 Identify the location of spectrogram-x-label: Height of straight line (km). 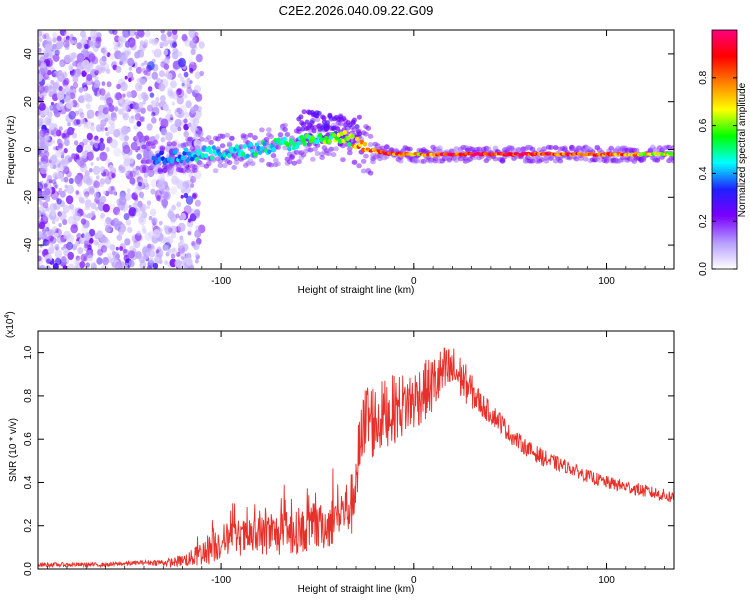
(356, 290).